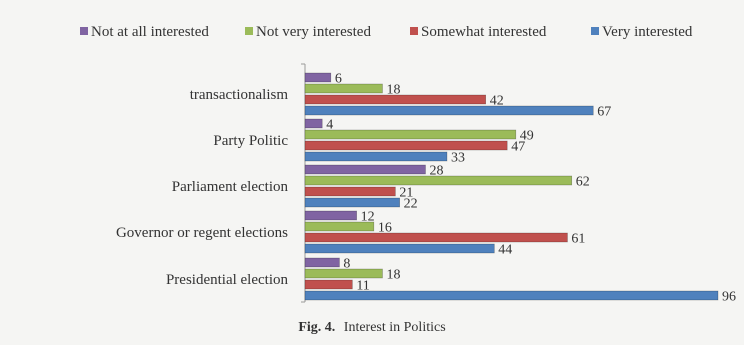  What do you see at coordinates (518, 147) in the screenshot?
I see `data-label: 47` at bounding box center [518, 147].